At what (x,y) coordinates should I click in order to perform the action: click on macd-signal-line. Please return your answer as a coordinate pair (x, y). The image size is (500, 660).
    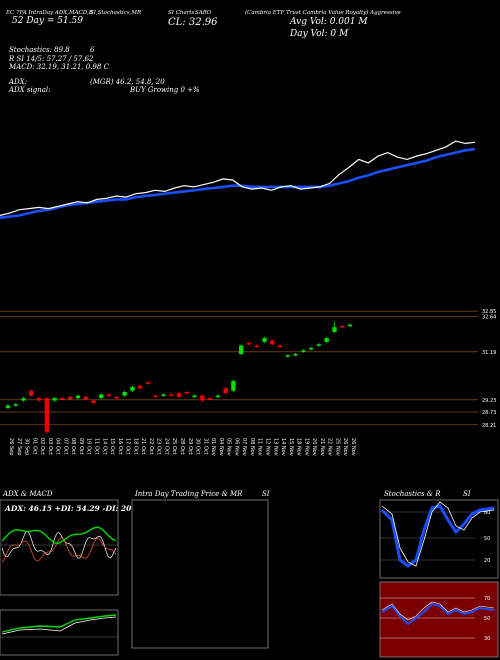
    Looking at the image, I should click on (59, 623).